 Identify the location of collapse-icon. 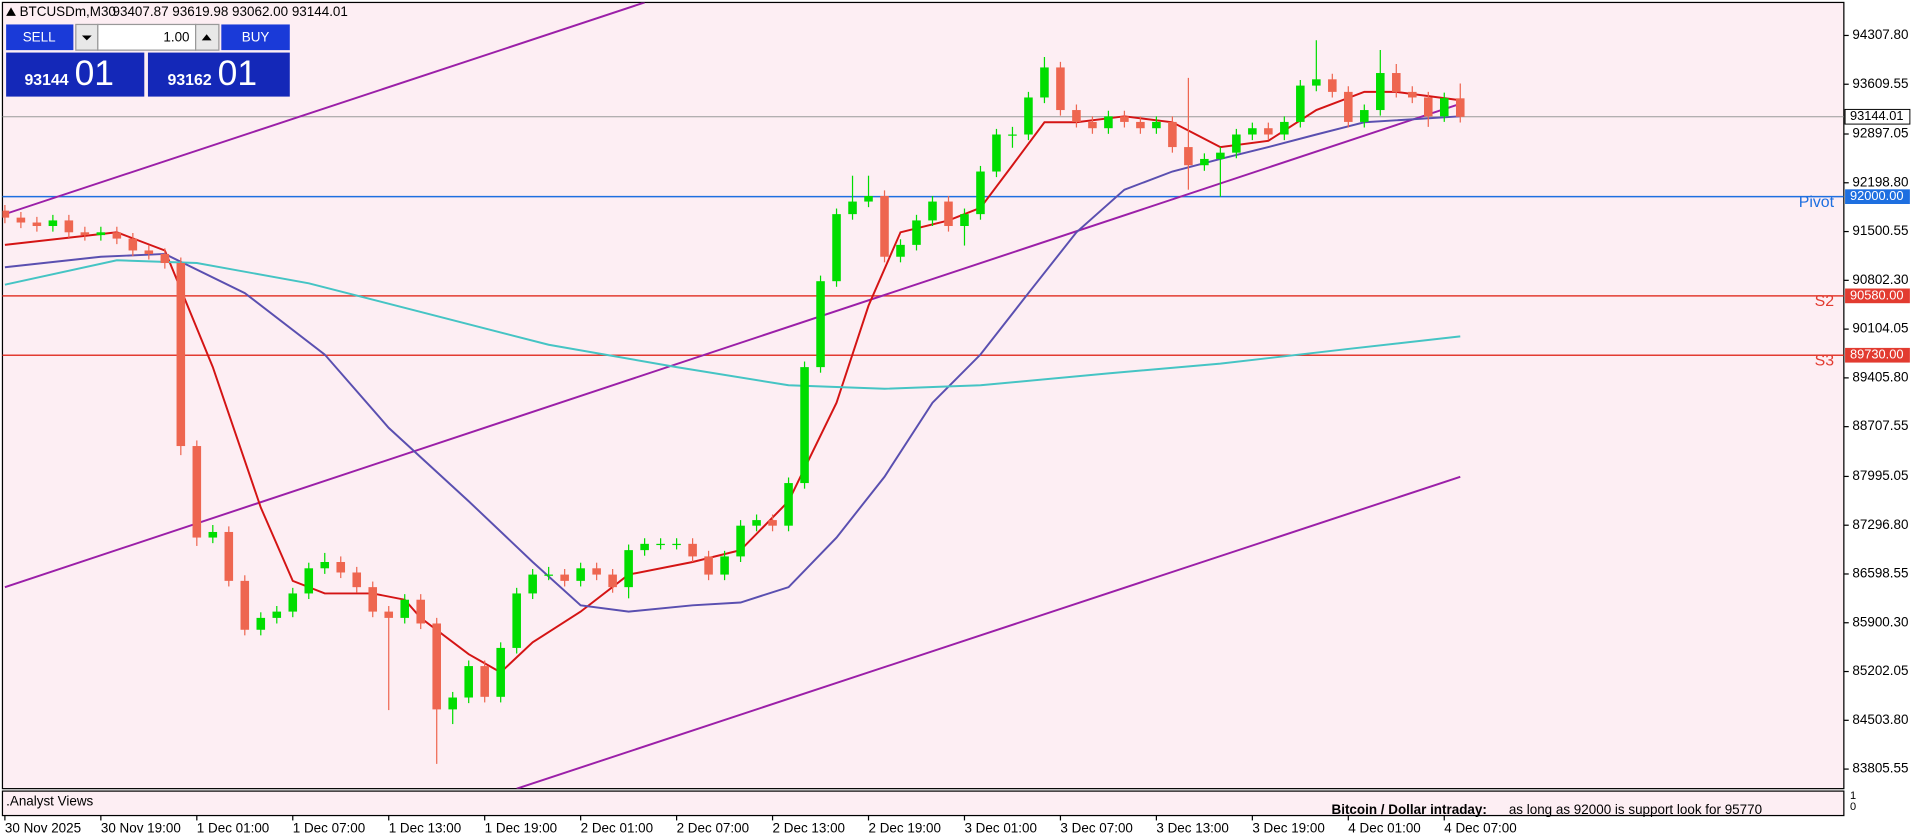
(11, 11).